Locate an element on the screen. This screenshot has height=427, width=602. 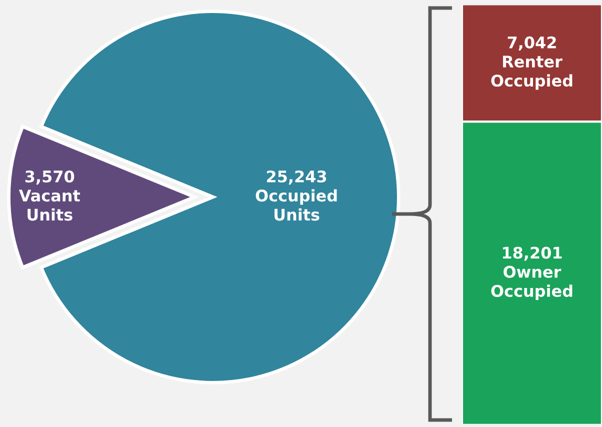
data-label: 25,243 is located at coordinates (296, 177).